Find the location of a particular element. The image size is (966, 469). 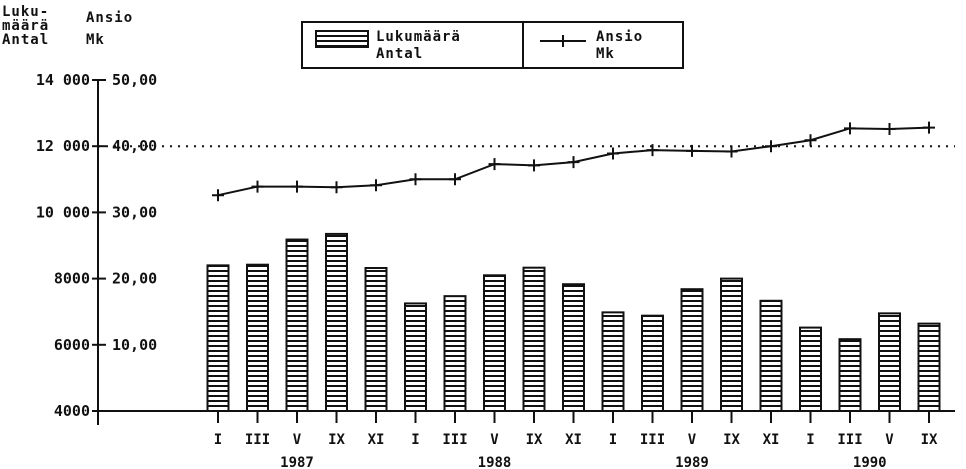

x-tick-label-15: I is located at coordinates (810, 440).